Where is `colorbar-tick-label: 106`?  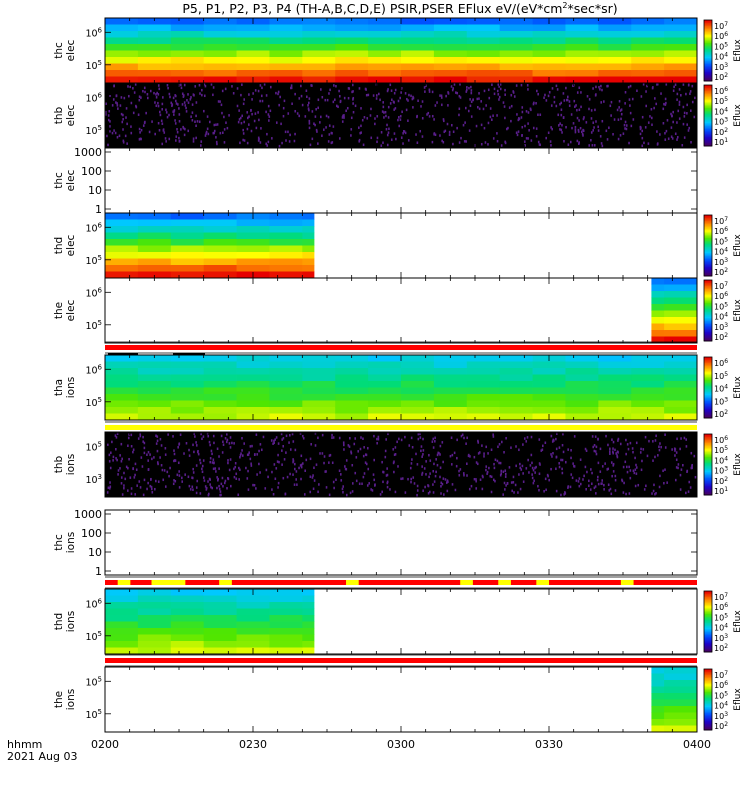
colorbar-tick-label: 106 is located at coordinates (721, 231).